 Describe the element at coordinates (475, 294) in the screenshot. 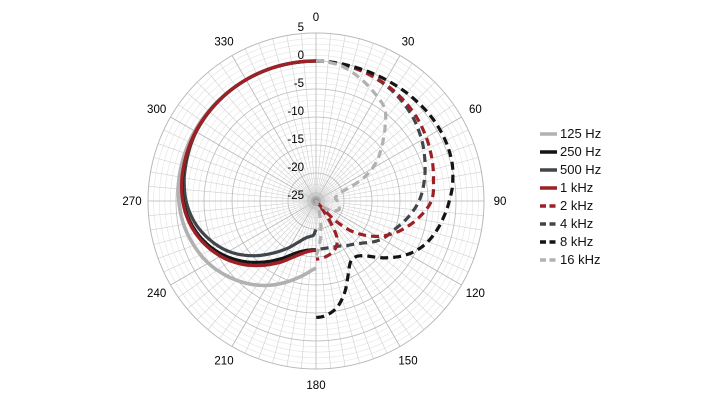

I see `angle-tick-label: 120` at that location.